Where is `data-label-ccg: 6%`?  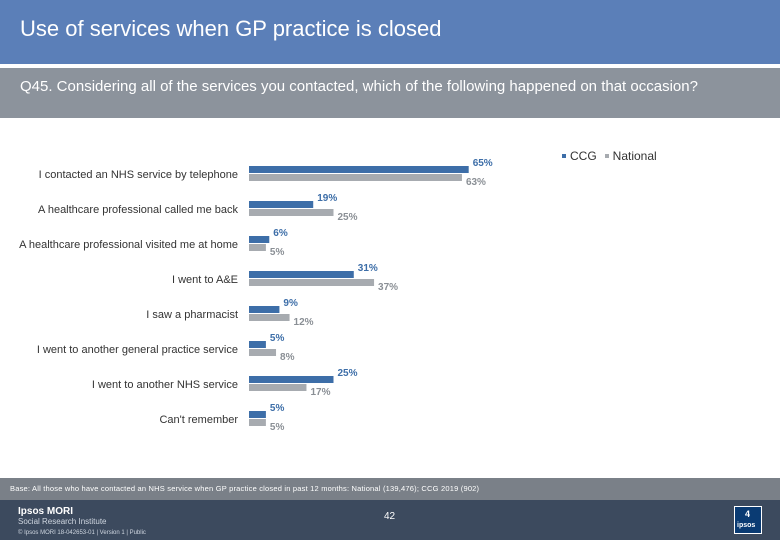
data-label-ccg: 6% is located at coordinates (280, 233).